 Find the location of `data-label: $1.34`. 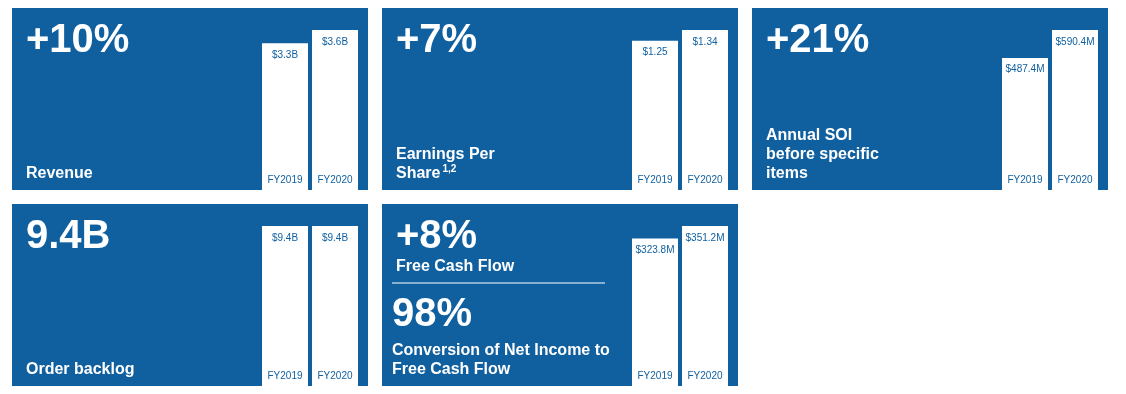

data-label: $1.34 is located at coordinates (705, 41).